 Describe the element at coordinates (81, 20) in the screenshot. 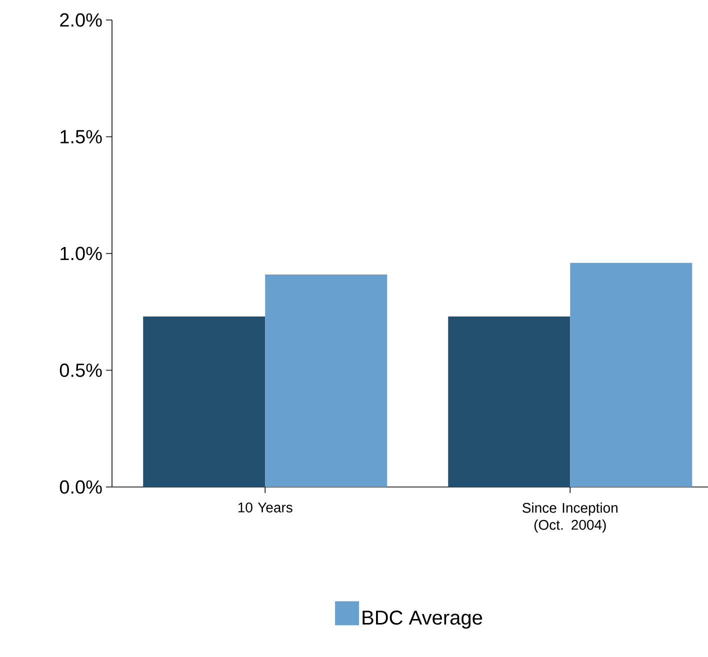

I see `y-tick-label: 2.0%` at that location.